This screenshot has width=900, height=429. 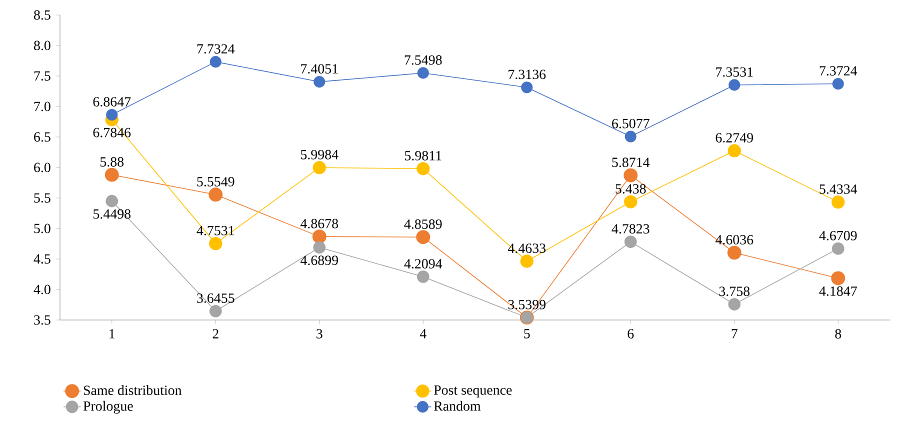 I want to click on data-label: 5.8714, so click(x=631, y=163).